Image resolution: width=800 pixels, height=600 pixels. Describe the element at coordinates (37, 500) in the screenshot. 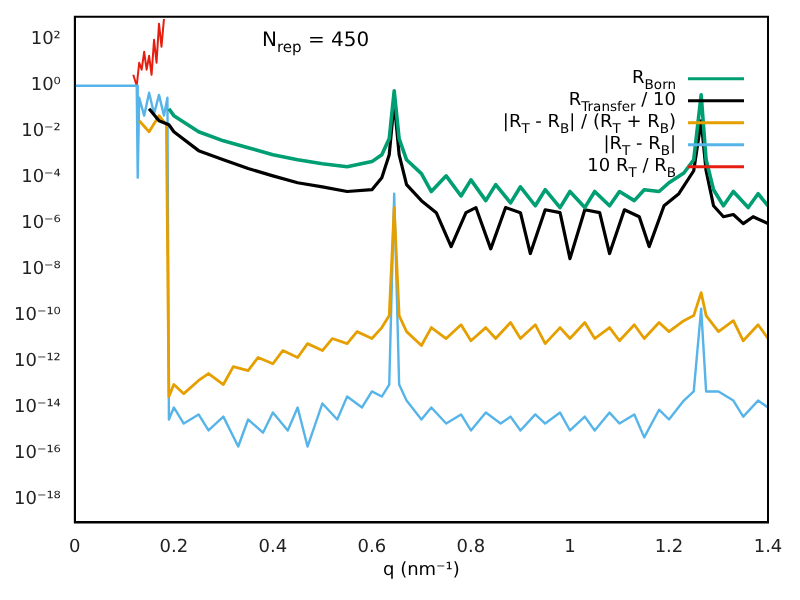

I see `y-tick-label: 10⁻¹⁸` at that location.